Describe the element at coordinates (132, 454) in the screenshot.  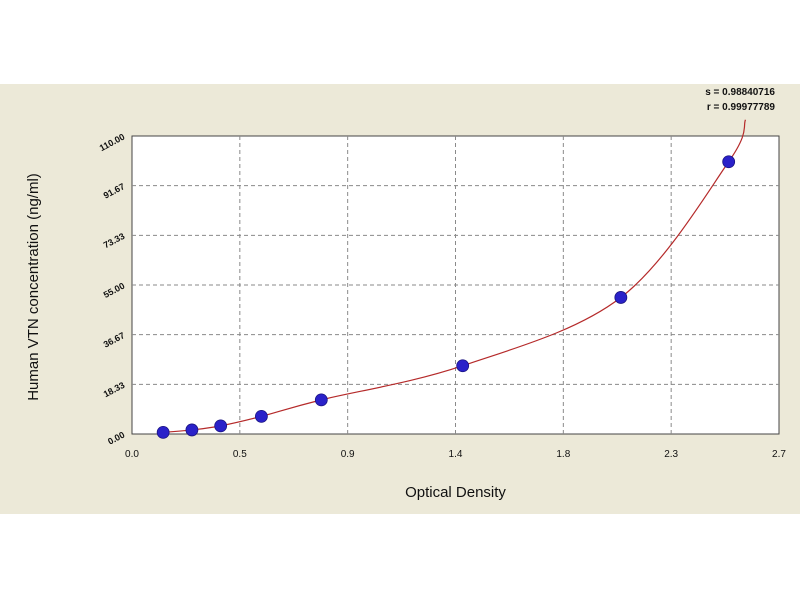
I see `x-tick-label: 0.0` at that location.